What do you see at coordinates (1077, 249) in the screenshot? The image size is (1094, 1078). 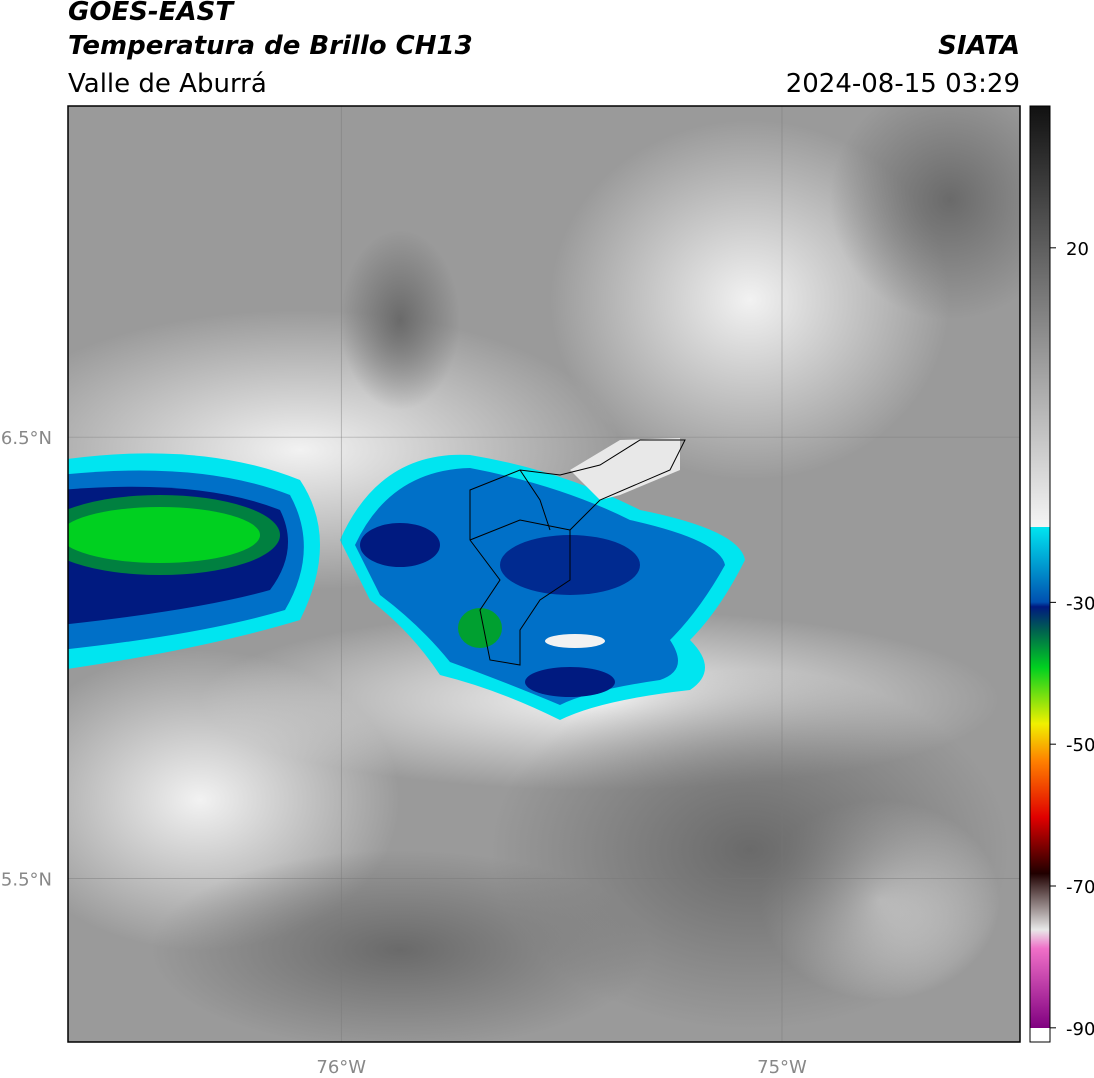 I see `colorbar-tick-label: 20` at bounding box center [1077, 249].